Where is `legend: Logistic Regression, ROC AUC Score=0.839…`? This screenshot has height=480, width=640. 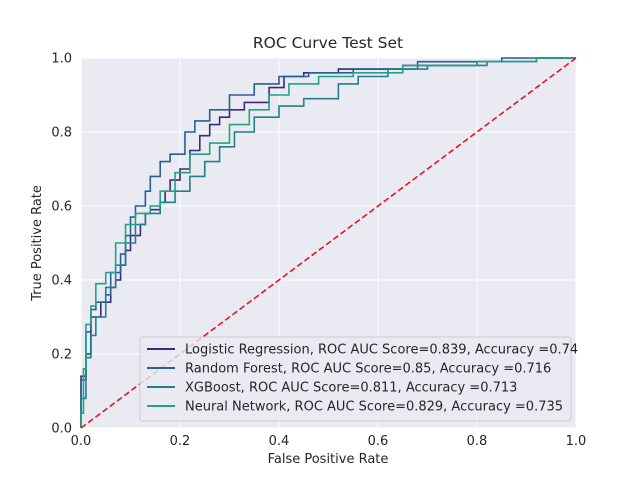 legend: Logistic Regression, ROC AUC Score=0.839… is located at coordinates (358, 379).